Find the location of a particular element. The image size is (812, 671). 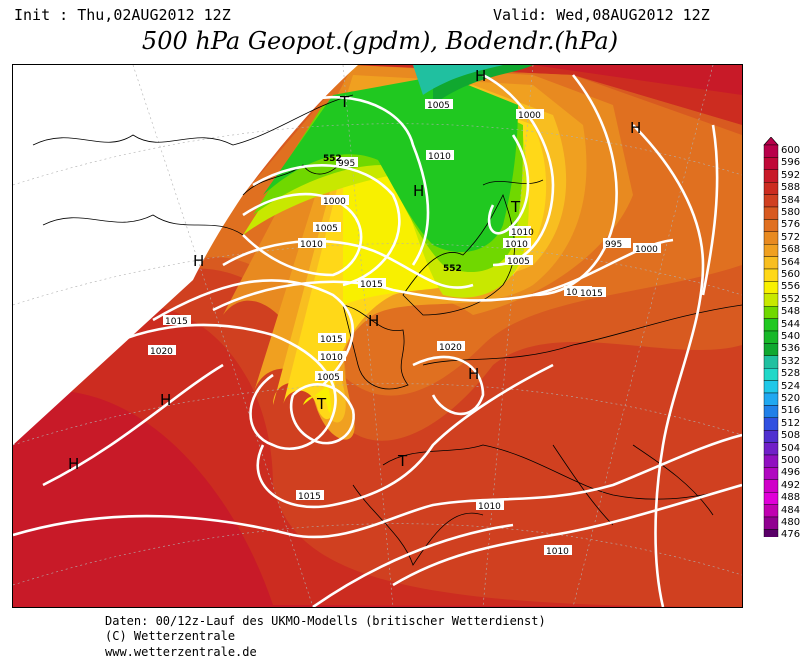

legend-label: 492 is located at coordinates (791, 485).